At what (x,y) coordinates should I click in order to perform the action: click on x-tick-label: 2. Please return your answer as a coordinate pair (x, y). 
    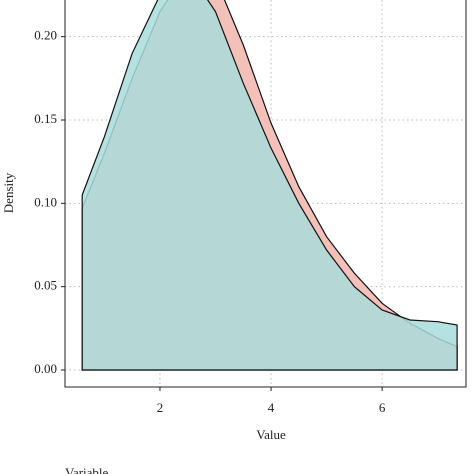
    Looking at the image, I should click on (160, 407).